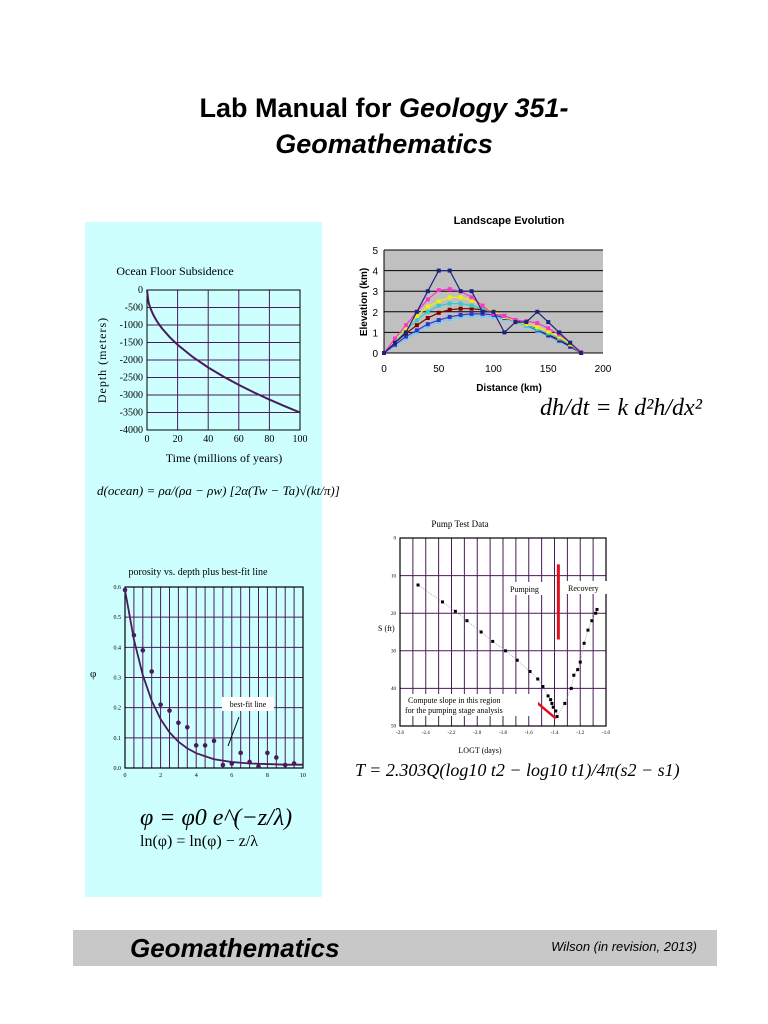 Image resolution: width=768 pixels, height=1024 pixels. What do you see at coordinates (583, 588) in the screenshot?
I see `recovery-label: Recovery` at bounding box center [583, 588].